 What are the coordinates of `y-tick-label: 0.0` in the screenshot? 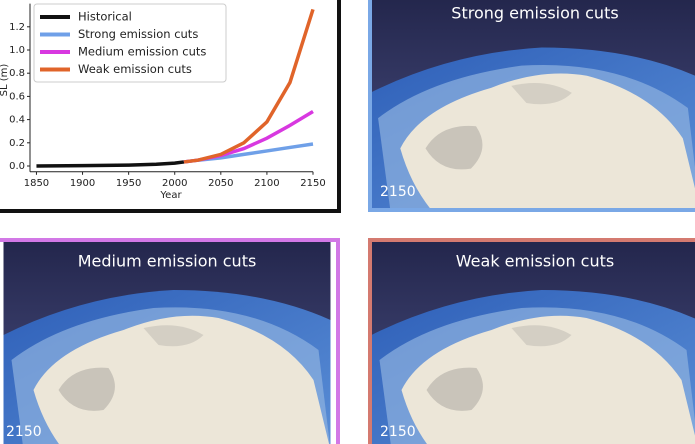 It's located at (17, 166).